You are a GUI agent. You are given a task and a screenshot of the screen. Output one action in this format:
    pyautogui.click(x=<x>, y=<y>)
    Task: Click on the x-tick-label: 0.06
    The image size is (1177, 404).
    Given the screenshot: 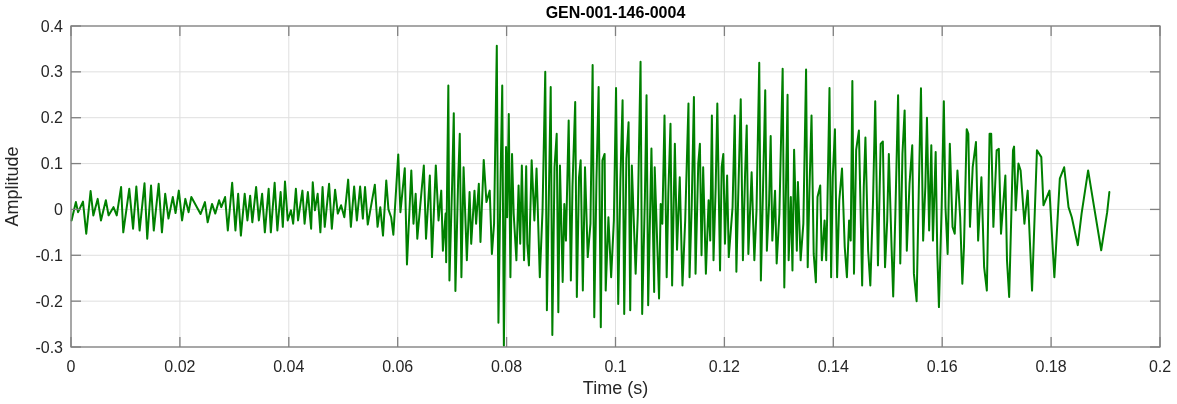 What is the action you would take?
    pyautogui.click(x=398, y=366)
    